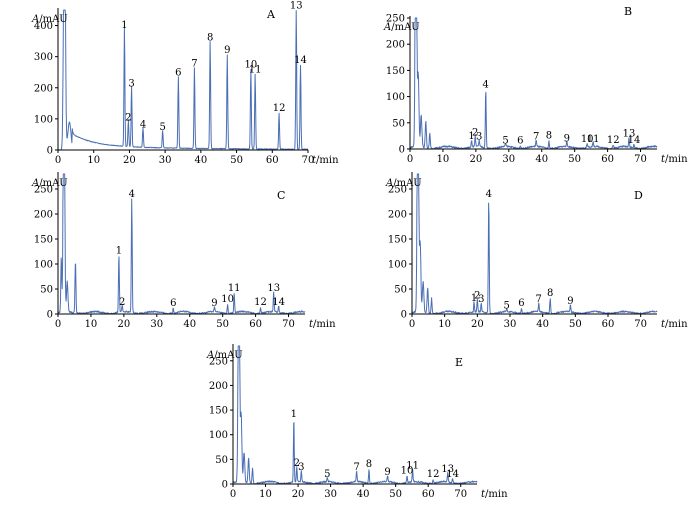 This screenshot has width=699, height=509. What do you see at coordinates (43, 119) in the screenshot?
I see `y-tick-label: 100` at bounding box center [43, 119].